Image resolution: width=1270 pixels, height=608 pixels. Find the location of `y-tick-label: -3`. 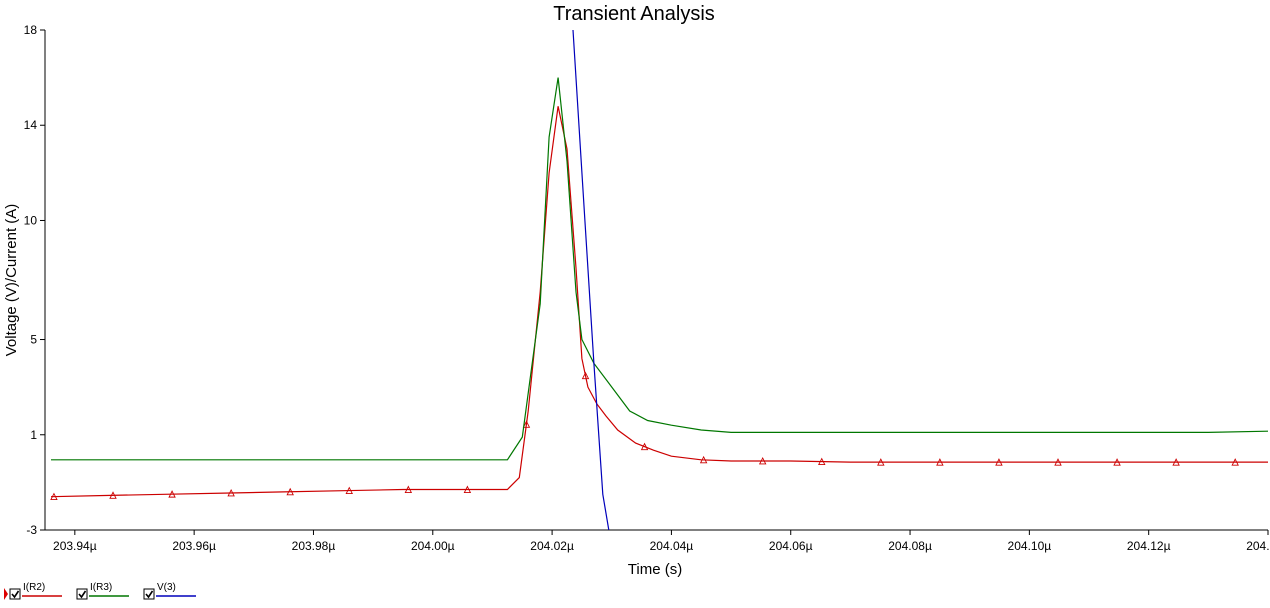

y-tick-label: -3 is located at coordinates (31, 530).